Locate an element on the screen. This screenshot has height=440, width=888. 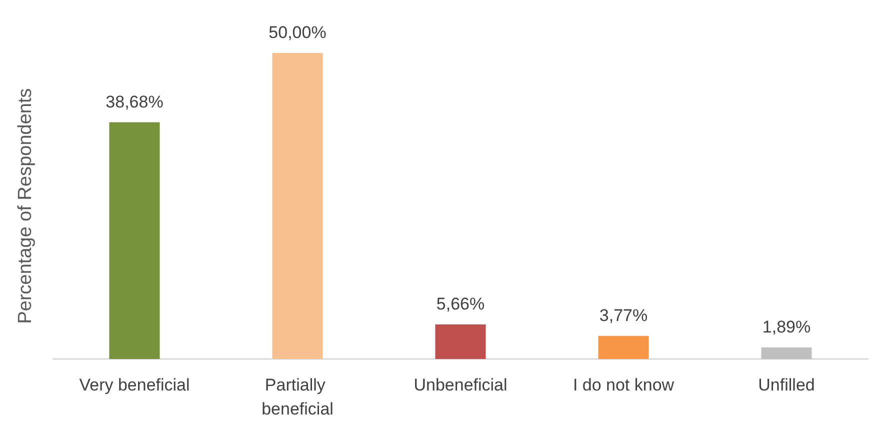
data-label: 1,89% is located at coordinates (786, 326).